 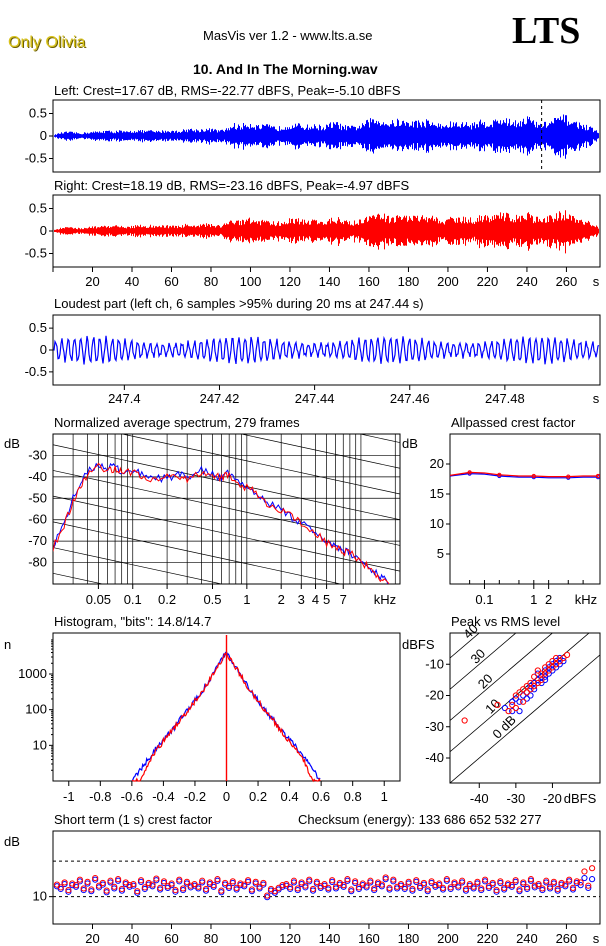 I want to click on short-term-xtick-label: 20, so click(x=92, y=938).